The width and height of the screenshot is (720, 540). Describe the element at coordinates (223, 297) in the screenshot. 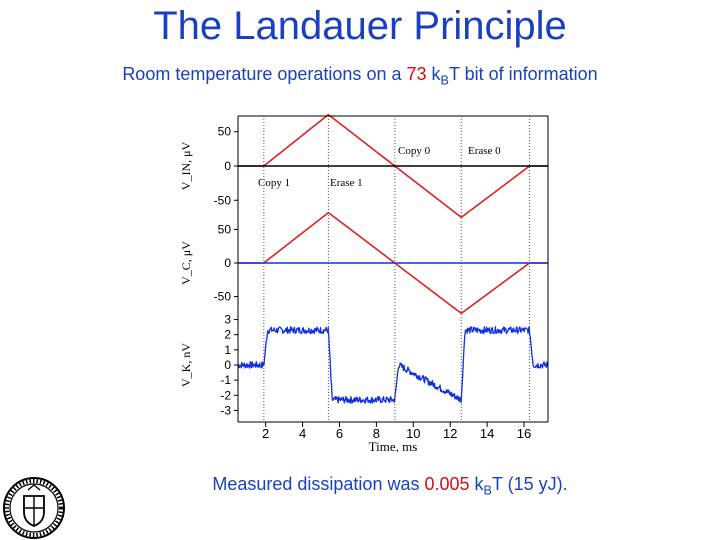

I see `vc-y-tick-label: -50` at that location.